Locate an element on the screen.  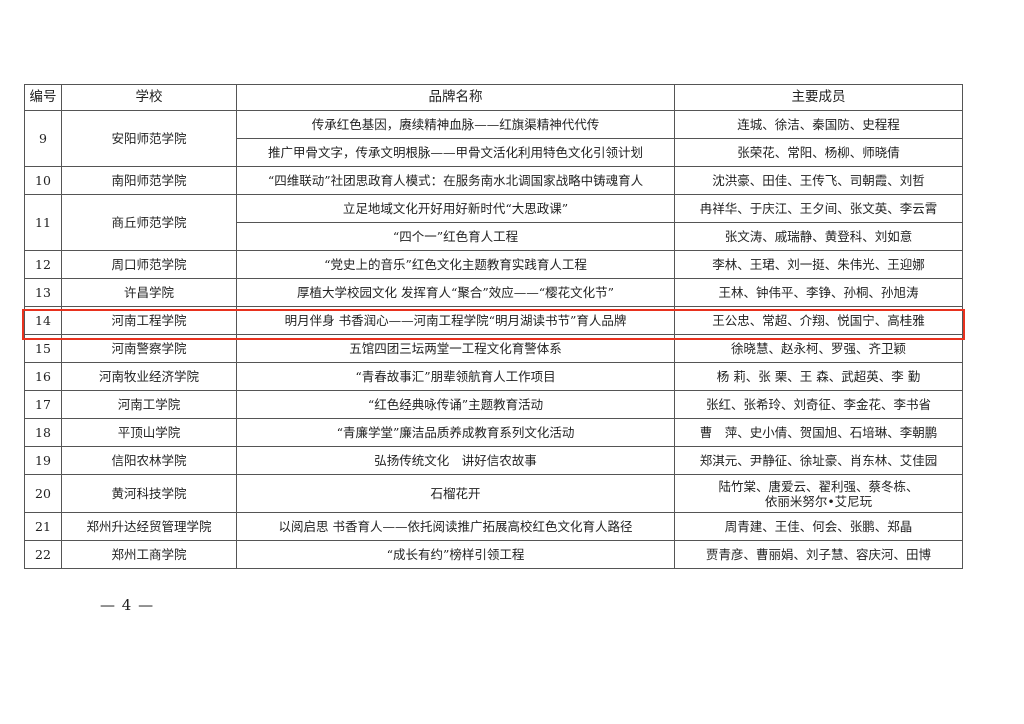
members: 张红、张希玲、刘奇征、李金花、李书省 is located at coordinates (818, 404).